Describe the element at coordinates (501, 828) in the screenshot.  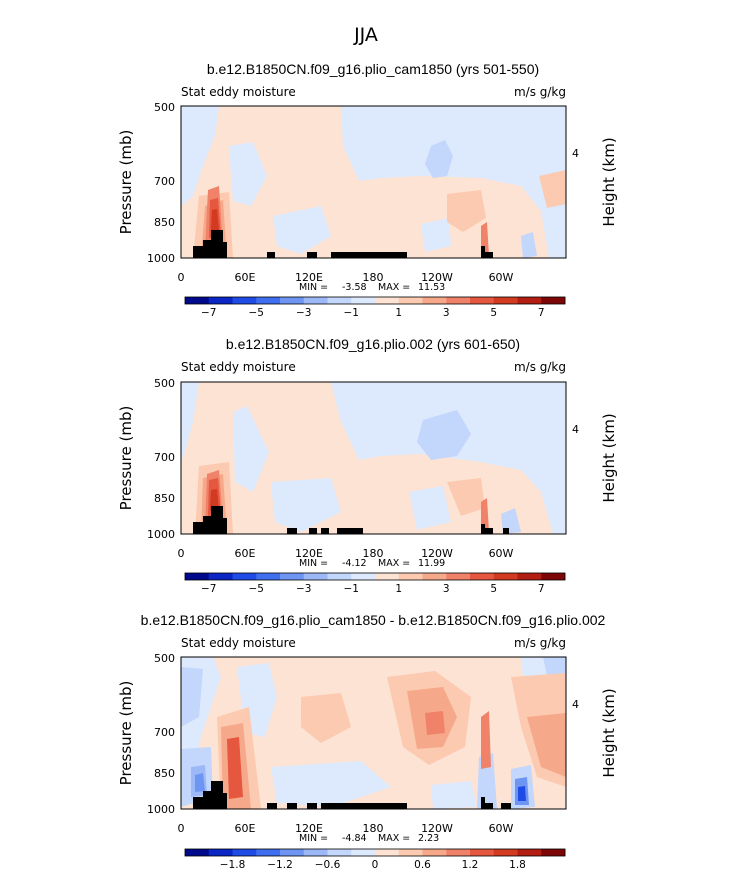
I see `x-tick-label: 60W` at that location.